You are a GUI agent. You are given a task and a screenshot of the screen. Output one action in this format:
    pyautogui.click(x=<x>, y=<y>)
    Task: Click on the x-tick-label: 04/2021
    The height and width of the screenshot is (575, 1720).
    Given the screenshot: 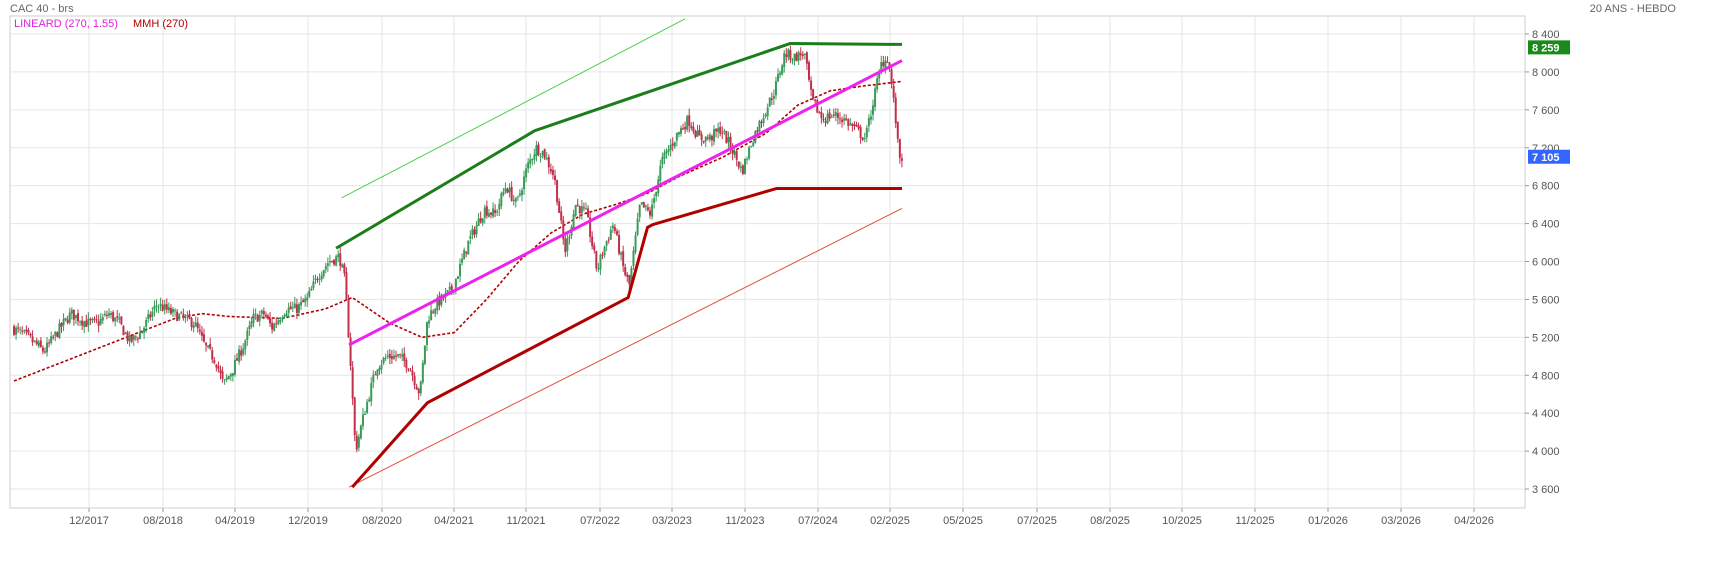 What is the action you would take?
    pyautogui.click(x=454, y=521)
    